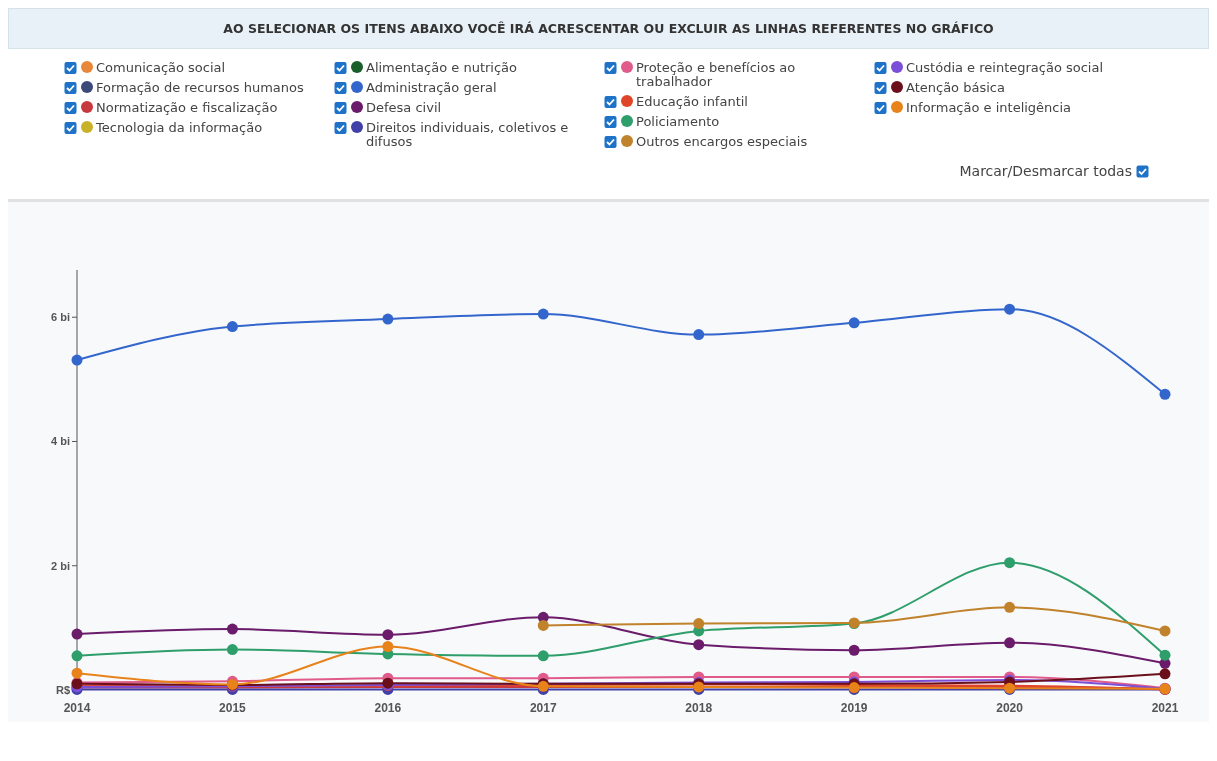 This screenshot has width=1217, height=761. I want to click on x-tick-label: 2021, so click(1165, 708).